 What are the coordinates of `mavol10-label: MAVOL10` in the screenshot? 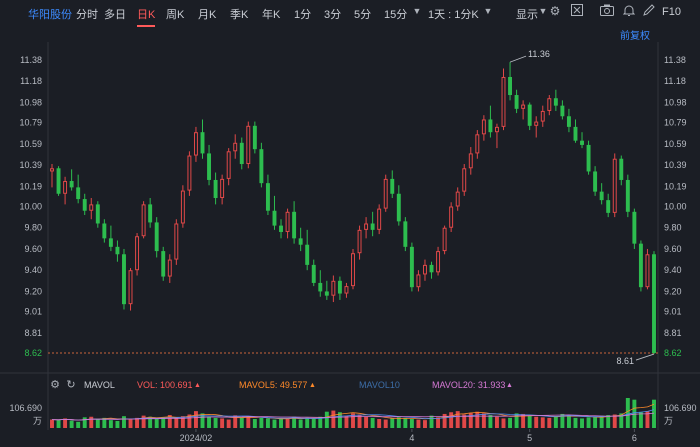 It's located at (379, 385).